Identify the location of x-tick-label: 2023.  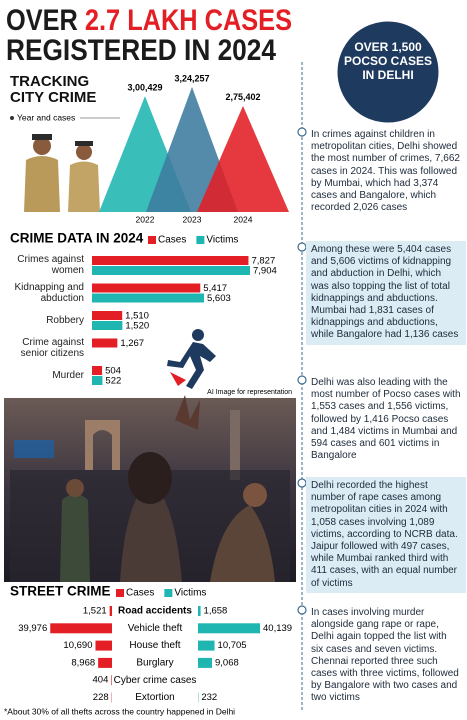
(192, 219).